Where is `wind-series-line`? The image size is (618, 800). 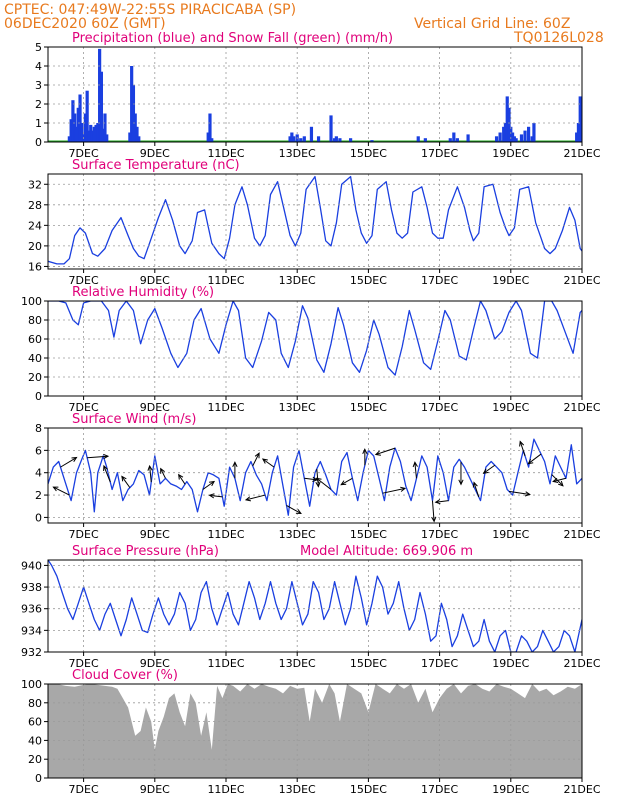
wind-series-line is located at coordinates (315, 477).